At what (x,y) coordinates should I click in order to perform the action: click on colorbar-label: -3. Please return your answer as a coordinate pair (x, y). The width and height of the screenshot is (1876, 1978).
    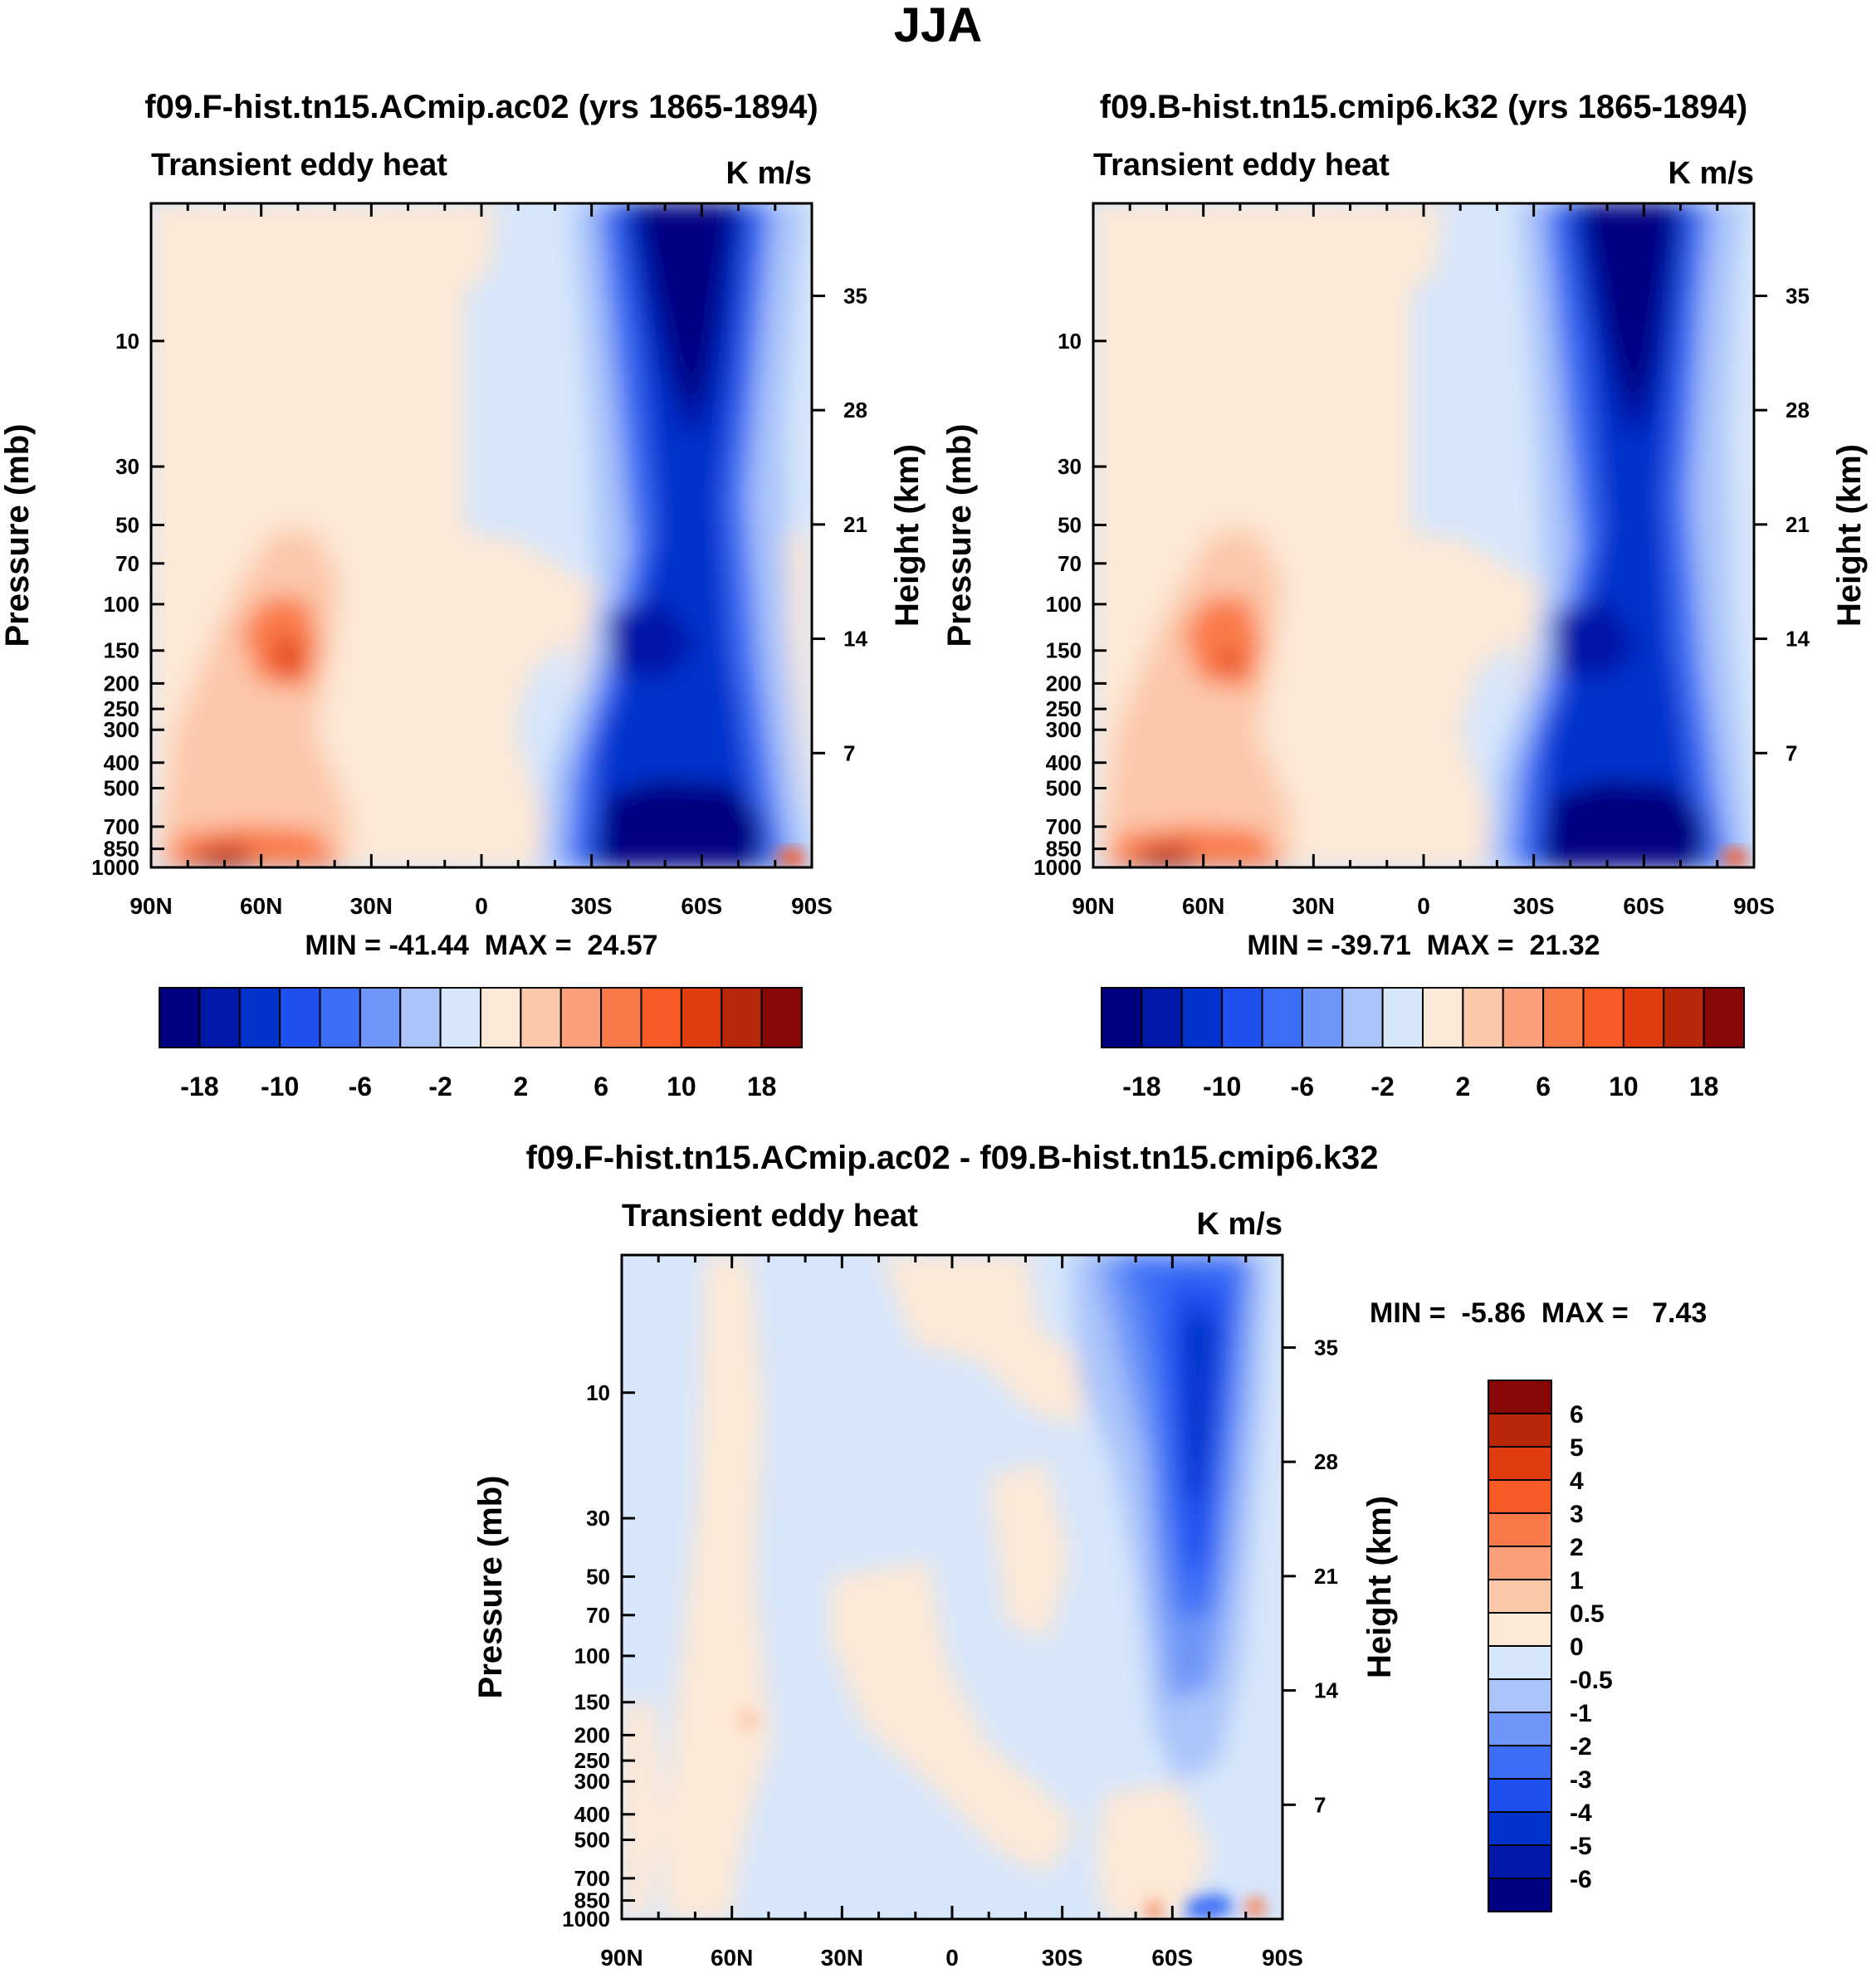
    Looking at the image, I should click on (1581, 1780).